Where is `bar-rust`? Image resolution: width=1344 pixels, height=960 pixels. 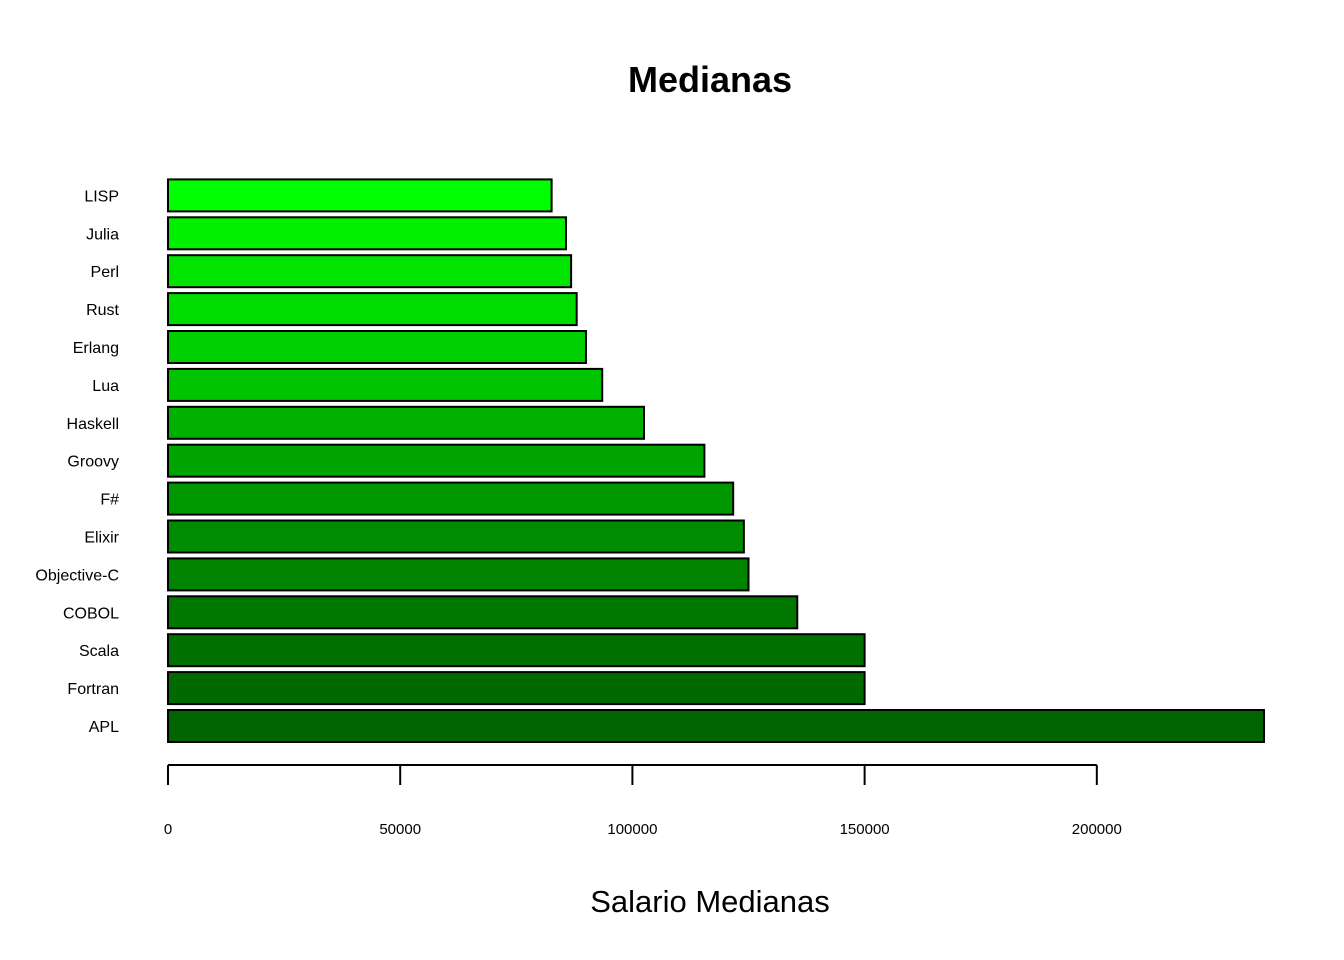
bar-rust is located at coordinates (372, 309).